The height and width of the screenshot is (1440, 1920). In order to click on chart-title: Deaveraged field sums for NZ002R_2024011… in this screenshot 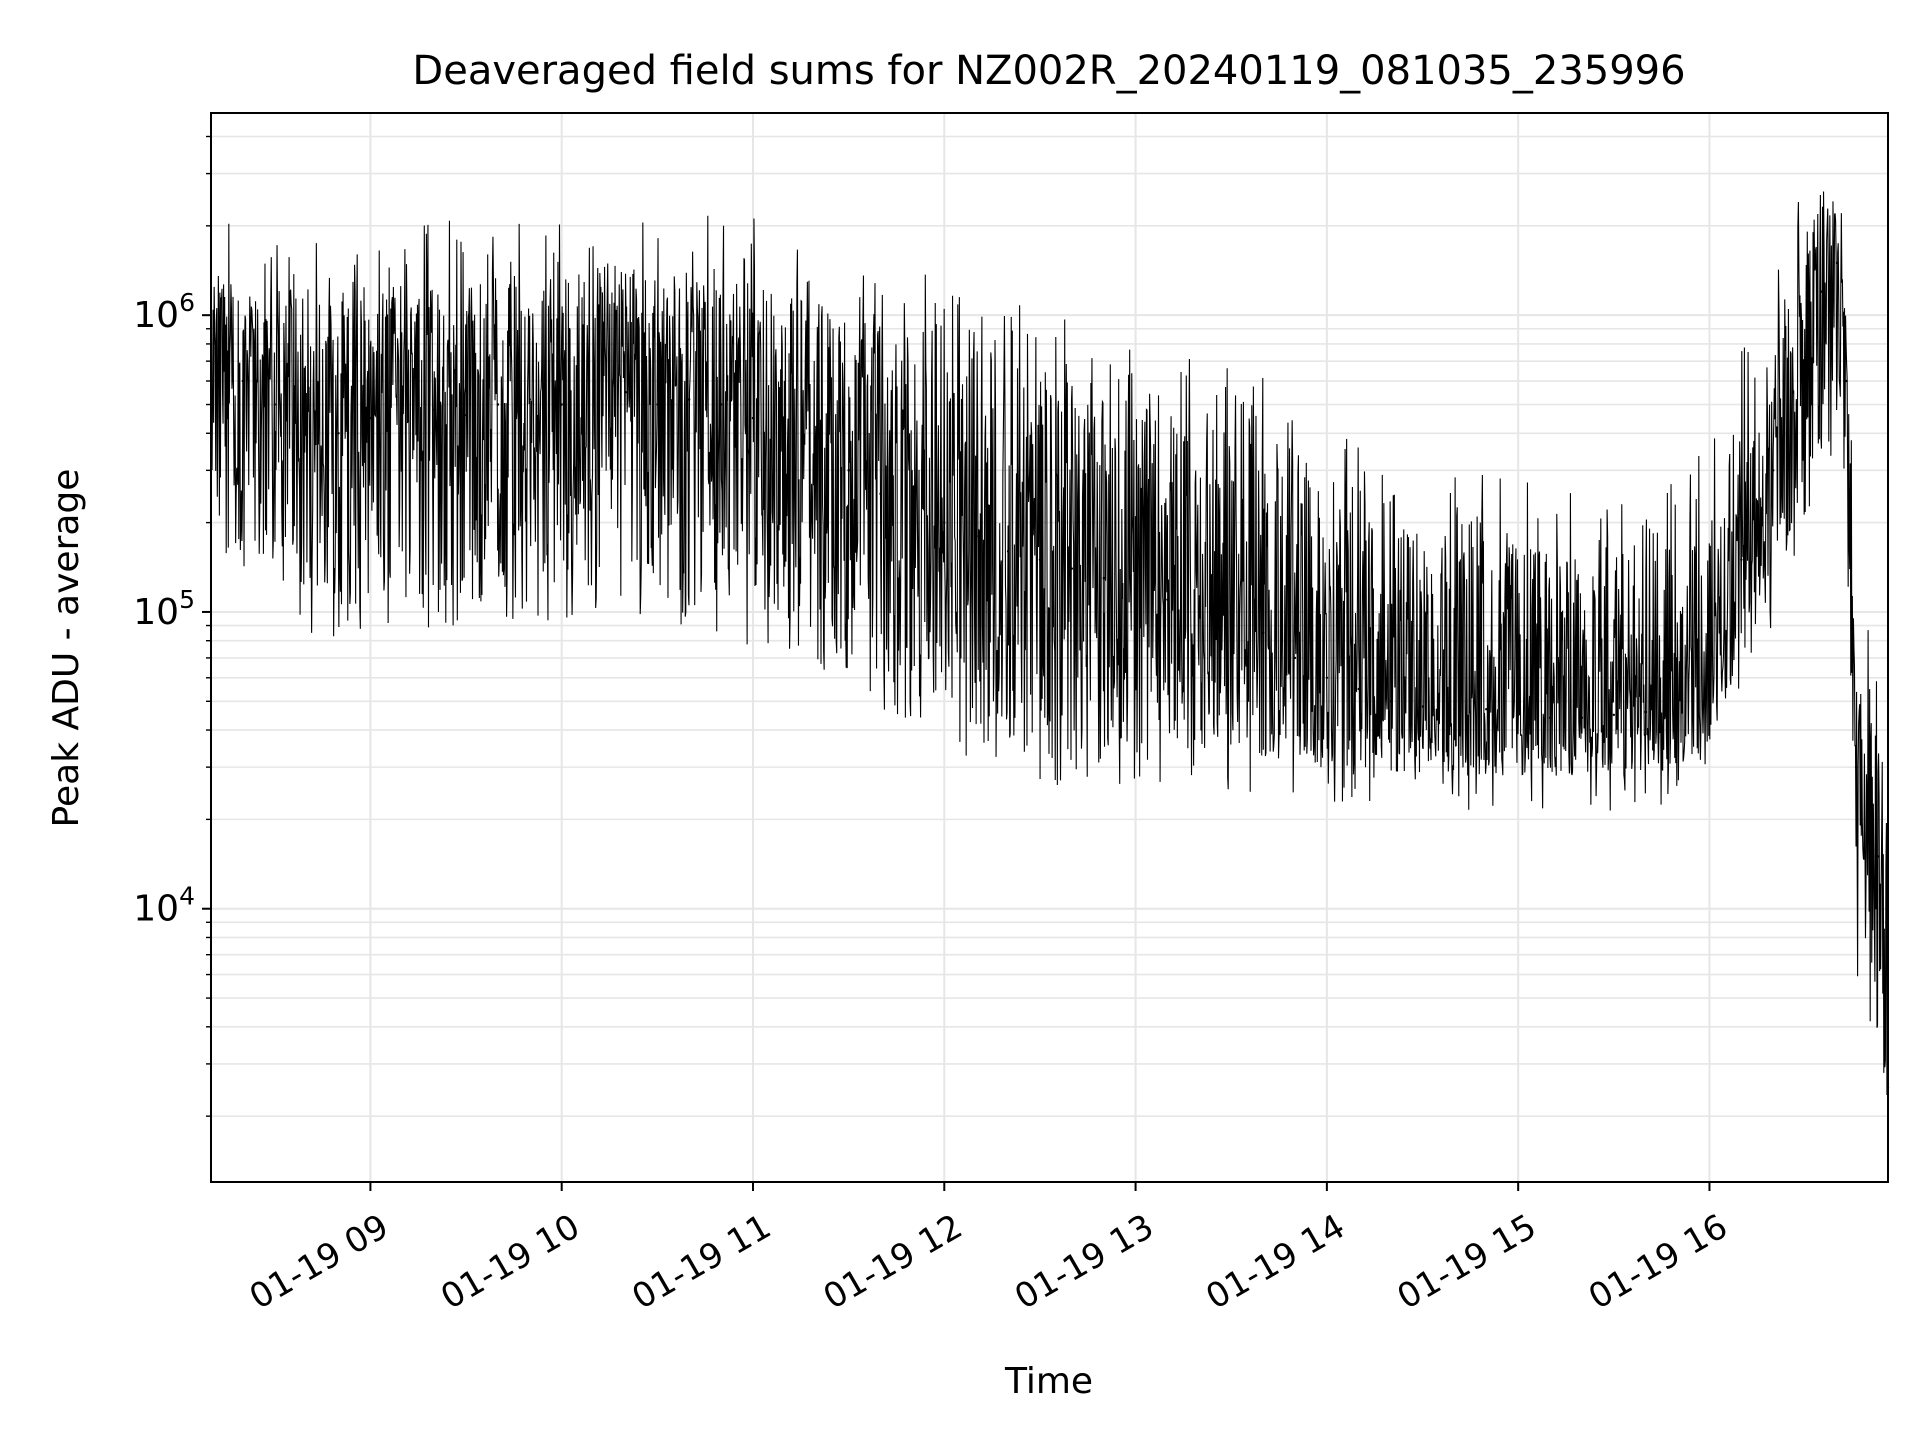, I will do `click(1048, 71)`.